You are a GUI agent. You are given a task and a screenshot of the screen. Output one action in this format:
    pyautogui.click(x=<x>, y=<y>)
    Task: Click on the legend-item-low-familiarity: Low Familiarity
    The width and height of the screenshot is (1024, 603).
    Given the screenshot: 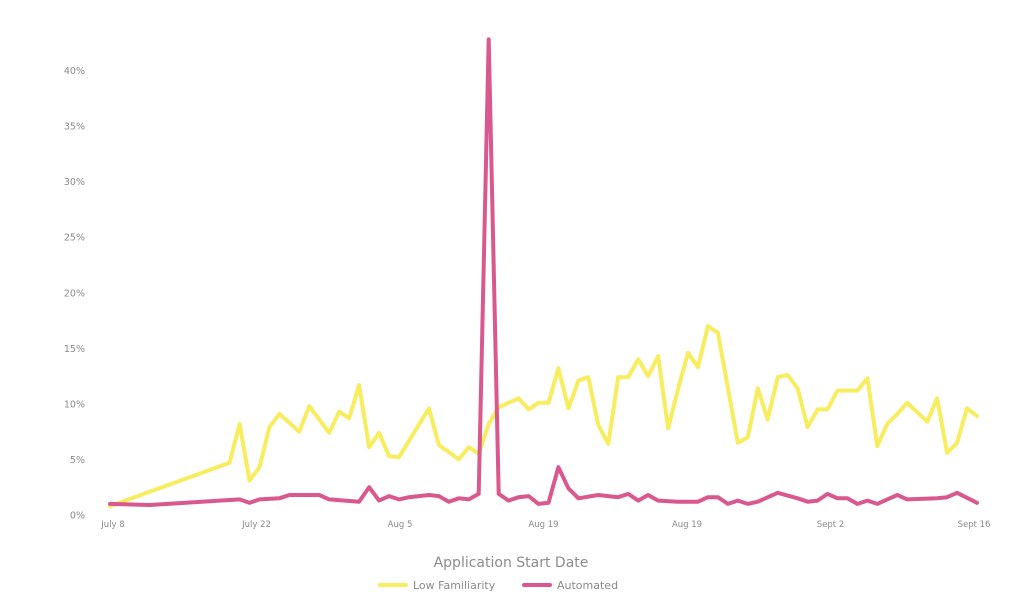 What is the action you would take?
    pyautogui.click(x=437, y=585)
    